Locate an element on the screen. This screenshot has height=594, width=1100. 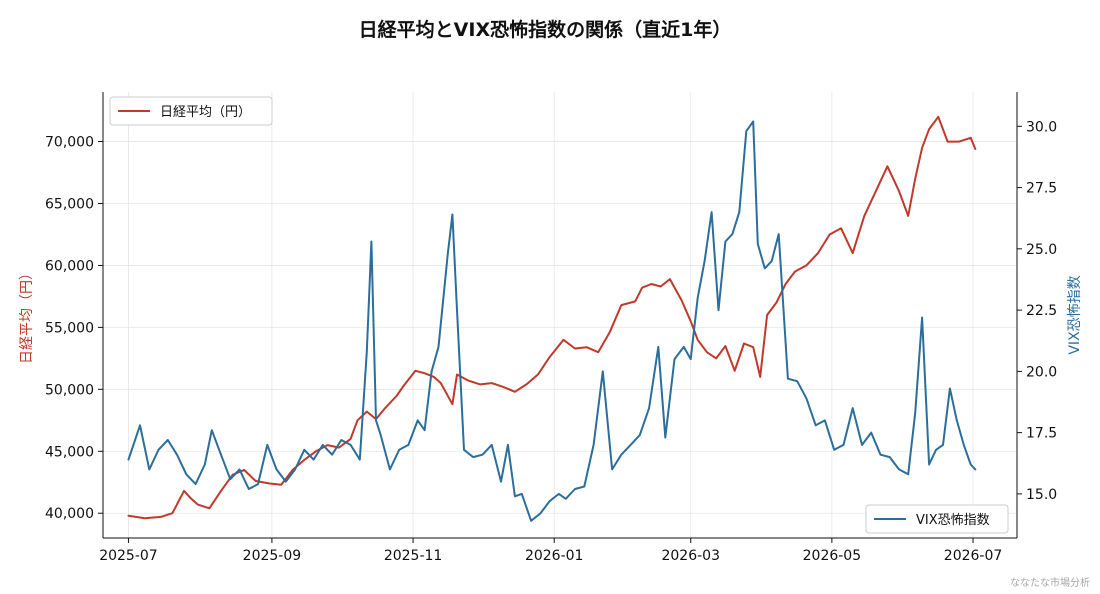
legend-right: VIX恐怖指数 is located at coordinates (937, 519).